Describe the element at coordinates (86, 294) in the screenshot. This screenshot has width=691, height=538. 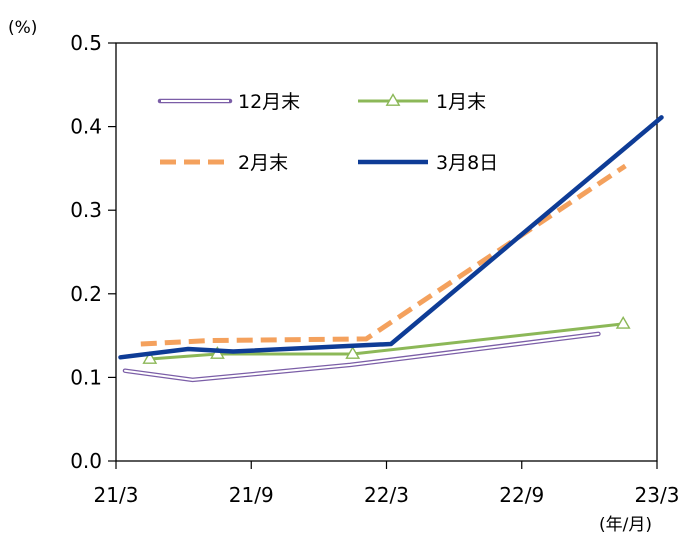
I see `y-tick-label: 0.2` at that location.